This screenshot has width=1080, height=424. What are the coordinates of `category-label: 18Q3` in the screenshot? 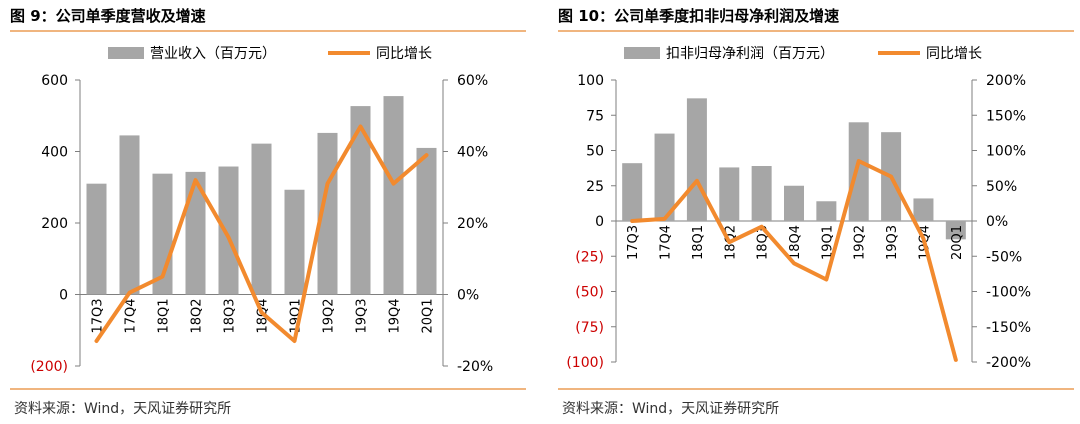 It's located at (230, 316).